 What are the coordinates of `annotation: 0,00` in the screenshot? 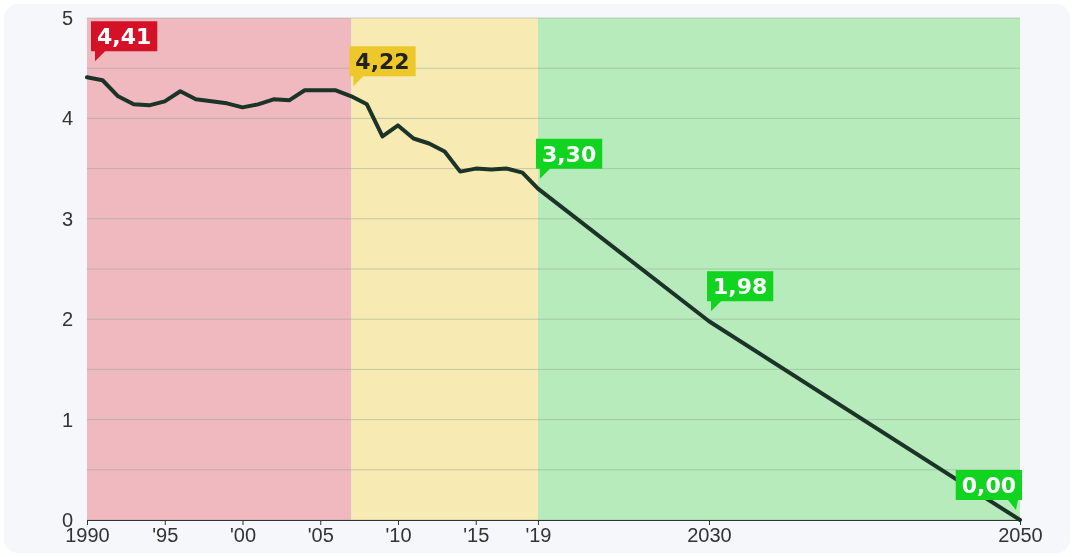 It's located at (988, 485).